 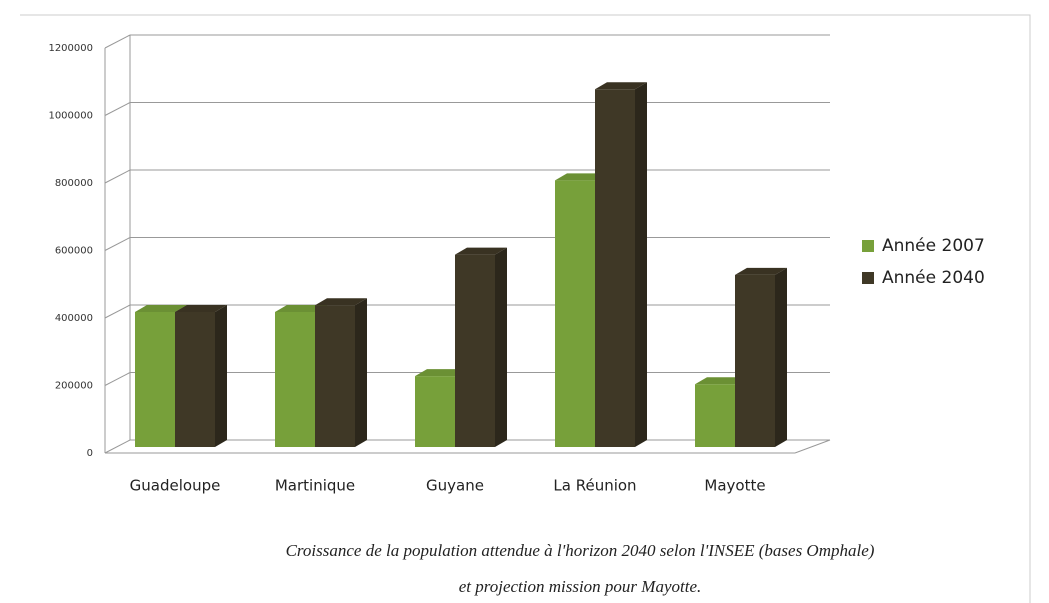 What do you see at coordinates (90, 453) in the screenshot?
I see `y-tick-label: 0` at bounding box center [90, 453].